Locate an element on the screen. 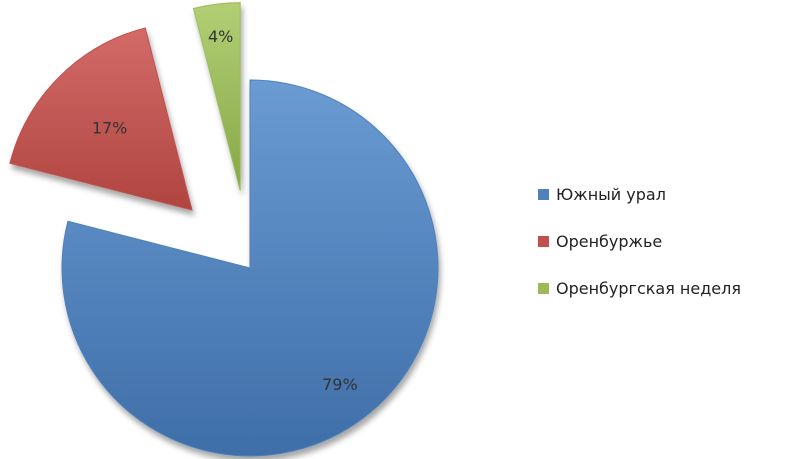  legend-item-orenburgskaya-nedelya: Оренбургская неделя is located at coordinates (663, 288).